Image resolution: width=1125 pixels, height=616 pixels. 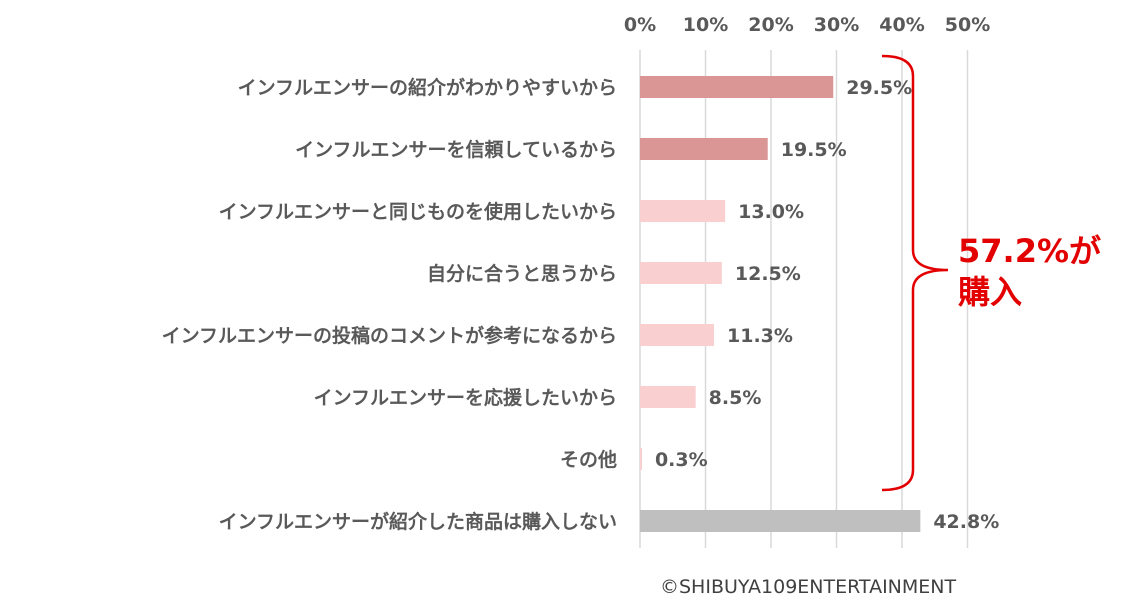 What do you see at coordinates (389, 335) in the screenshot?
I see `category-label: インフルエンサーの投稿のコメントが参考になるから` at bounding box center [389, 335].